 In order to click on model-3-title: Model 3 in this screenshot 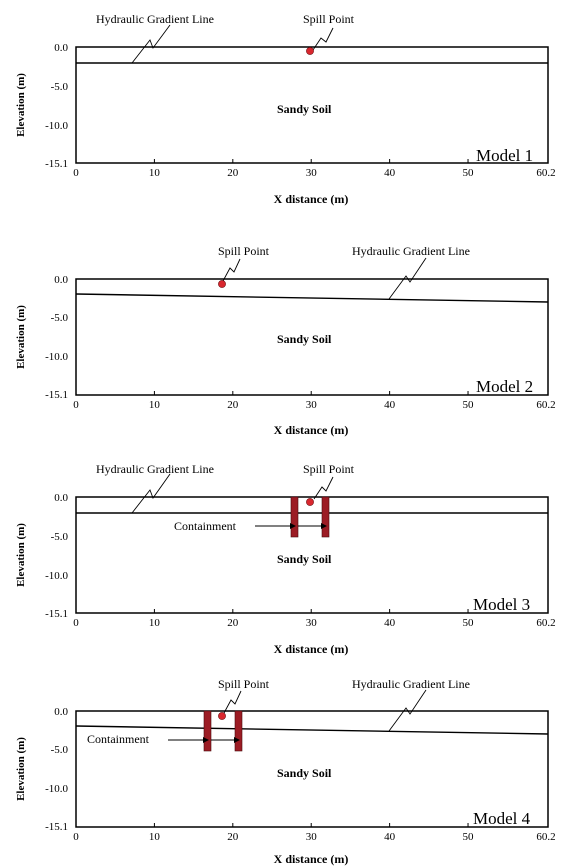, I will do `click(501, 604)`.